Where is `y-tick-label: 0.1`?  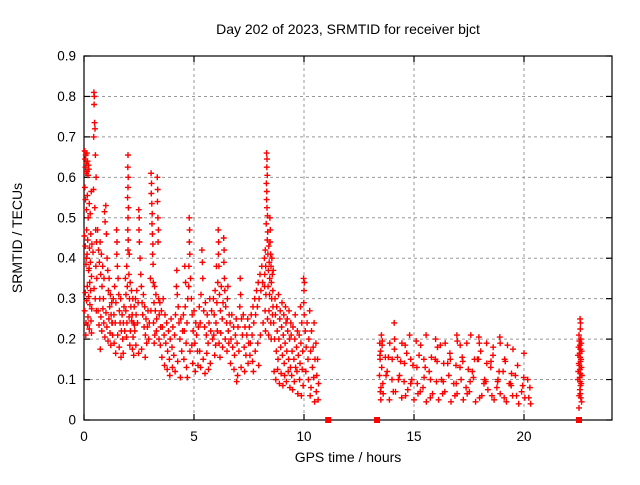
y-tick-label: 0.1 is located at coordinates (66, 379).